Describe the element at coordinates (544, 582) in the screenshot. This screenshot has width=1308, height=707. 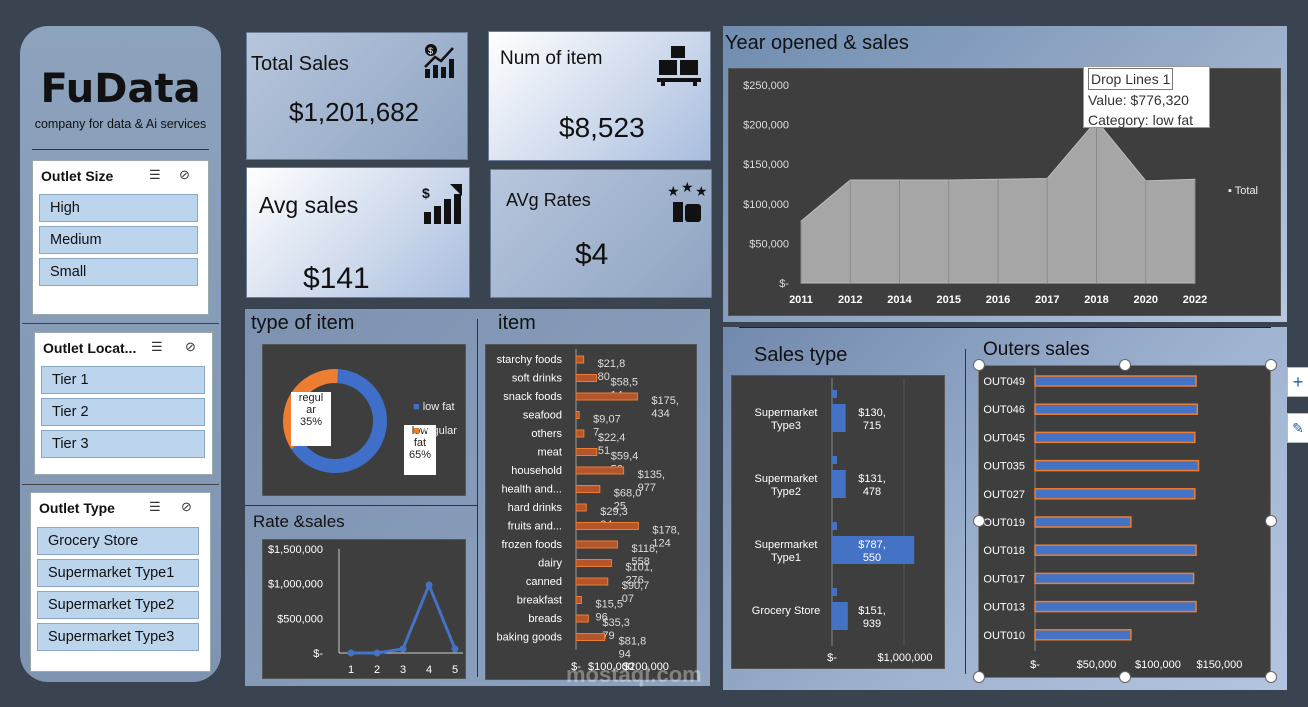
I see `category-label: canned` at that location.